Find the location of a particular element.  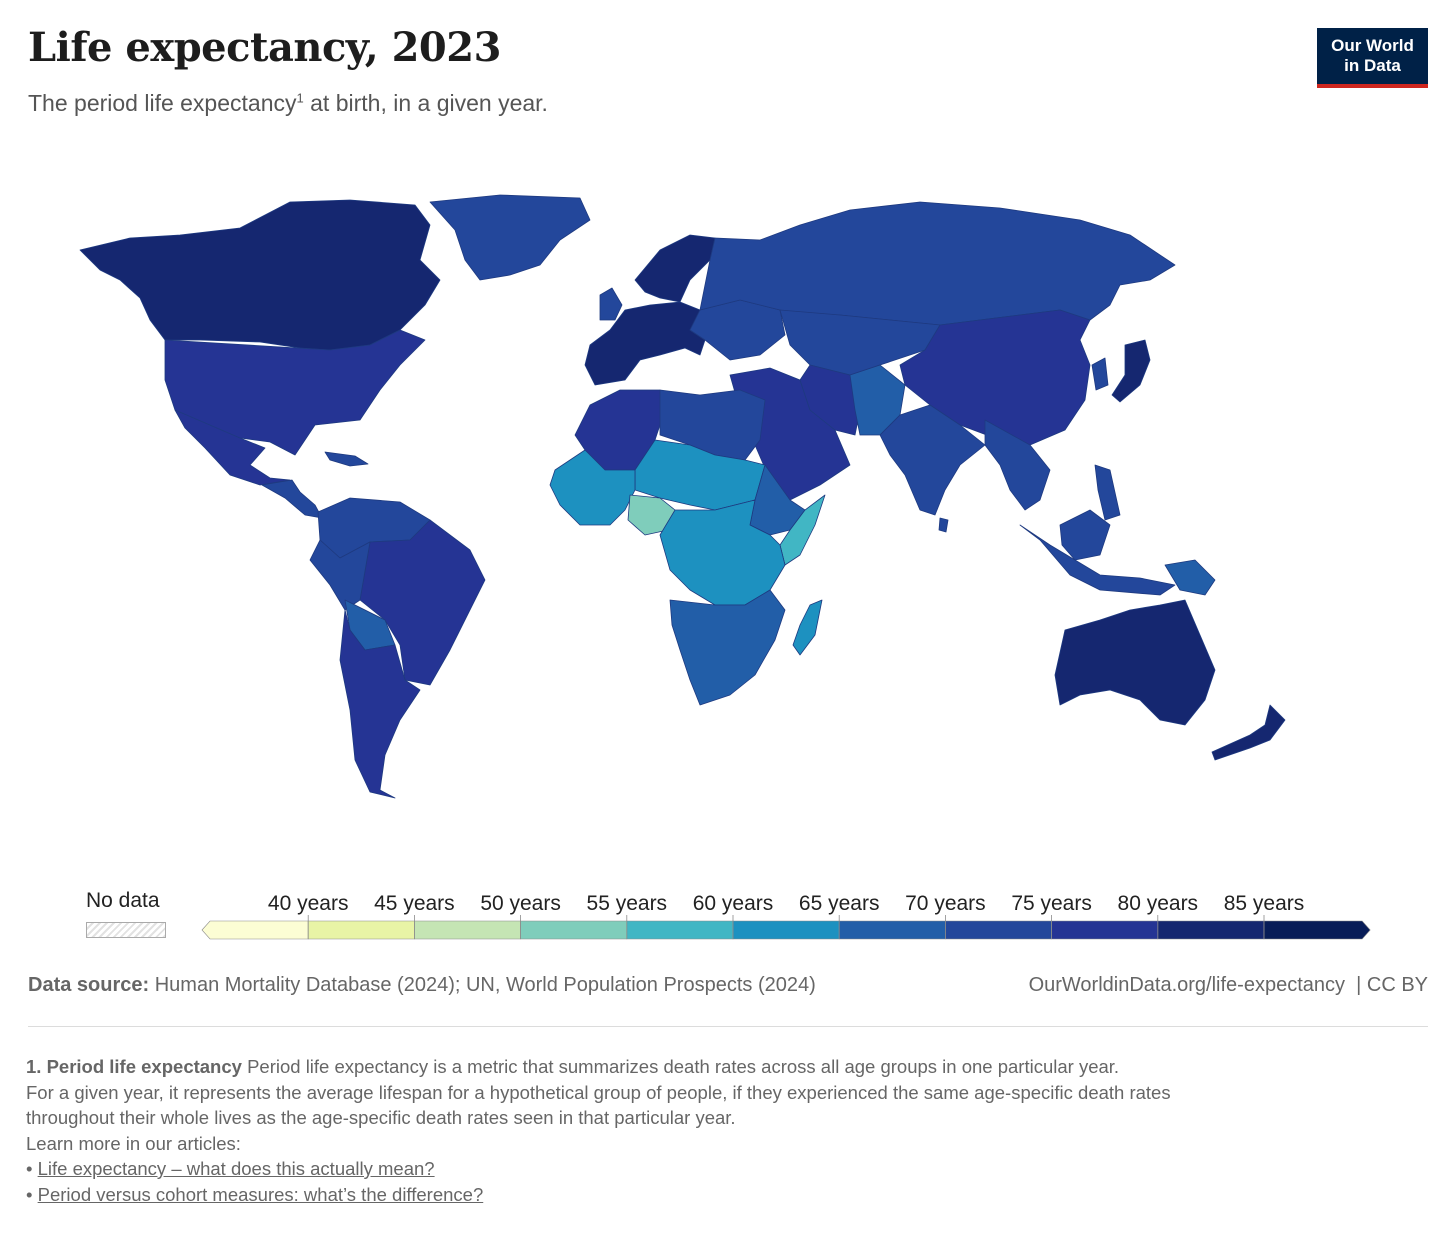

legend-tick-label: 50 years is located at coordinates (520, 903).